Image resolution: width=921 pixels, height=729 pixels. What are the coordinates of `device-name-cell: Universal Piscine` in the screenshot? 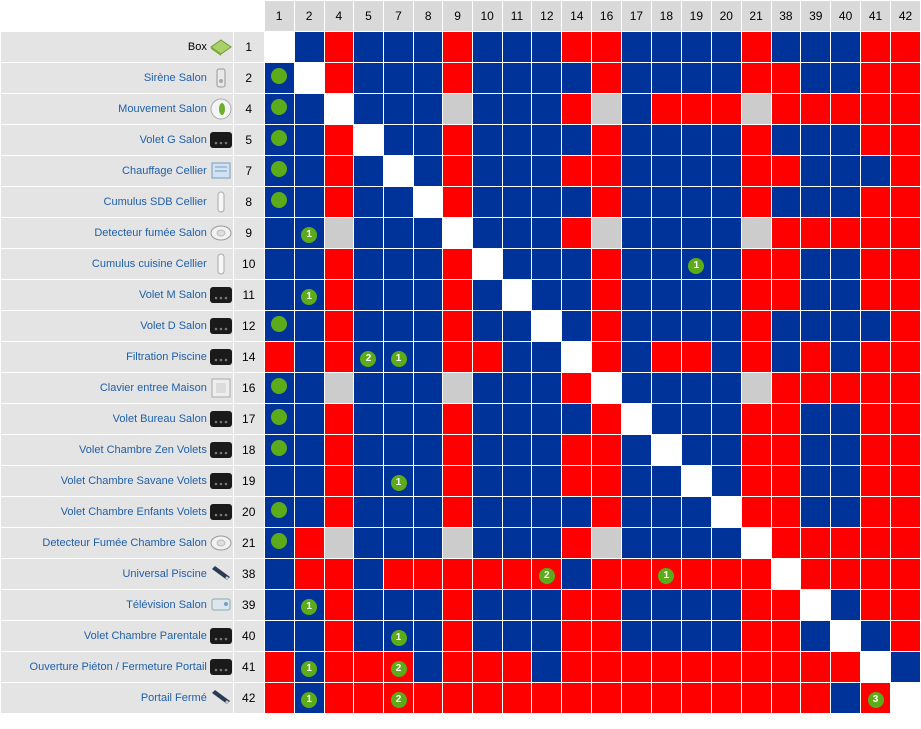 It's located at (117, 574).